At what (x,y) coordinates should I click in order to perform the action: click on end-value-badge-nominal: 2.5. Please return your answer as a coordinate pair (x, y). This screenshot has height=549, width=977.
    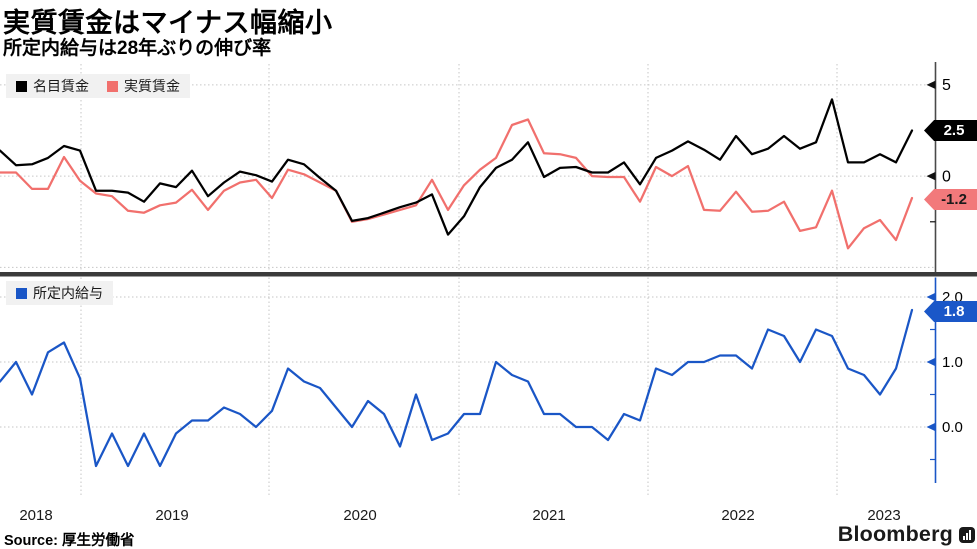
    Looking at the image, I should click on (950, 130).